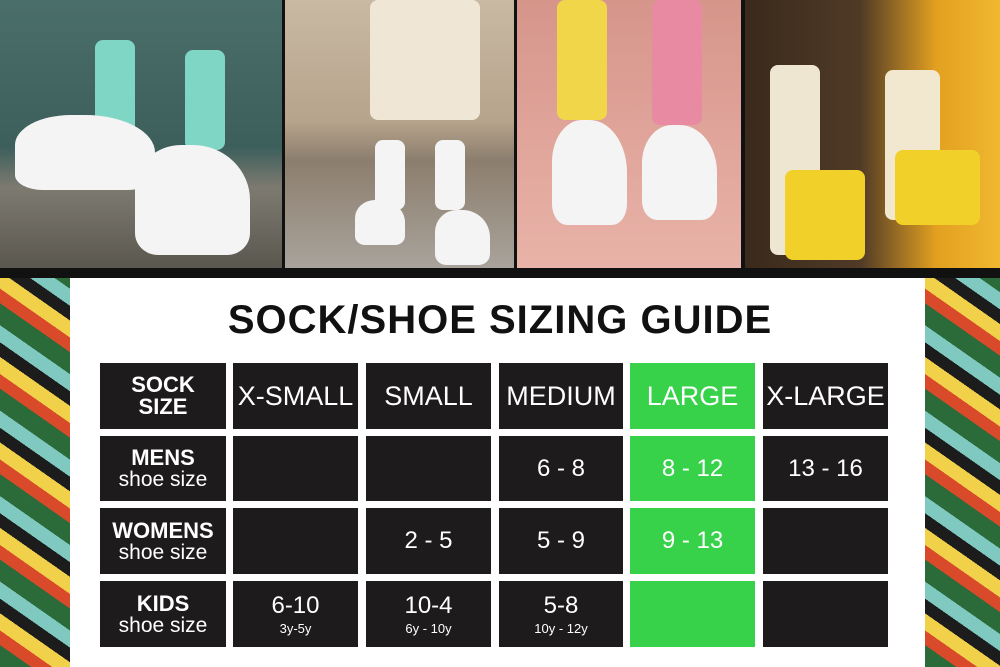 The height and width of the screenshot is (667, 1000). What do you see at coordinates (163, 406) in the screenshot?
I see `corner-label: SIZE` at bounding box center [163, 406].